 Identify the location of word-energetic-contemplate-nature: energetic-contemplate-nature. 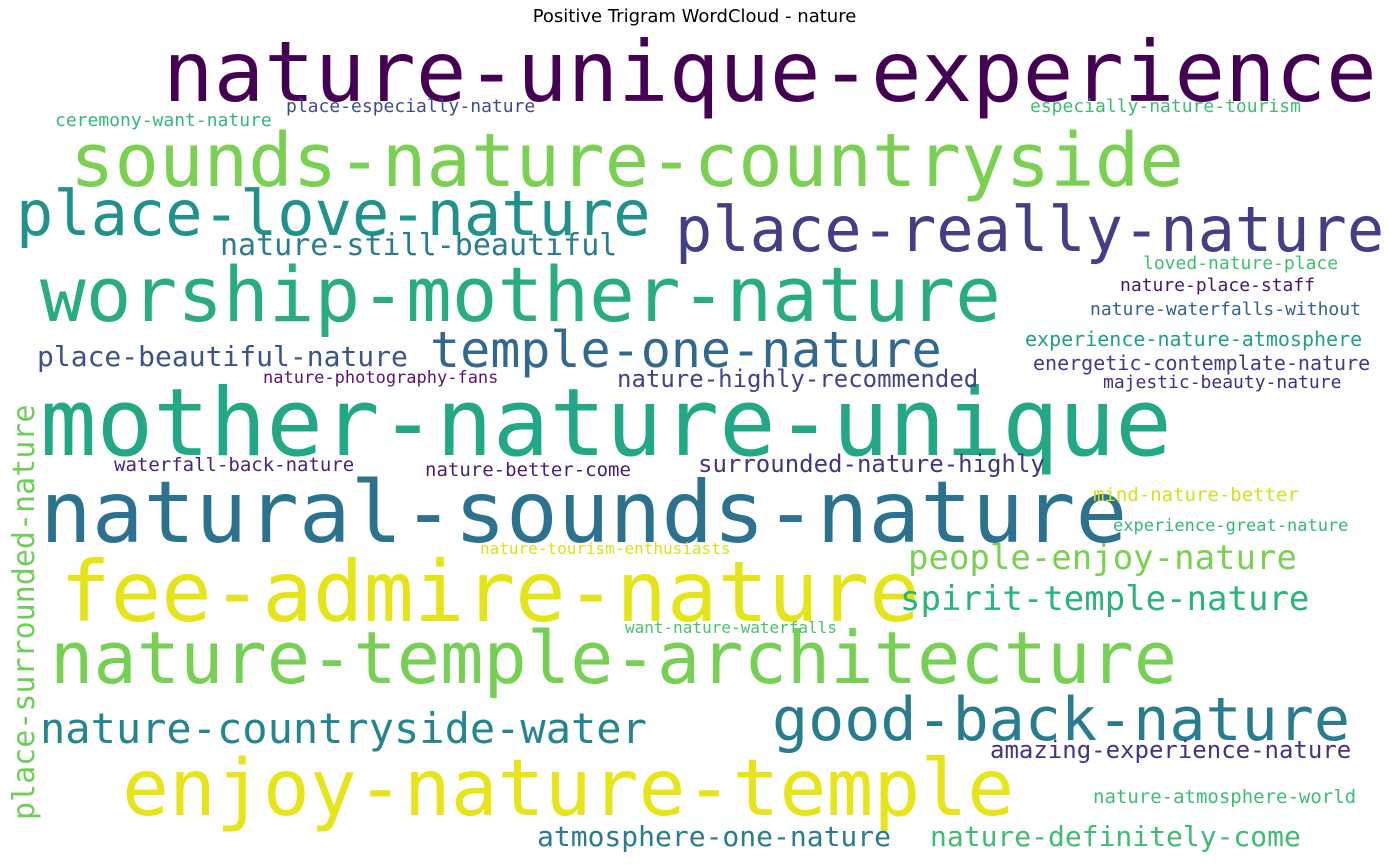
(1202, 363).